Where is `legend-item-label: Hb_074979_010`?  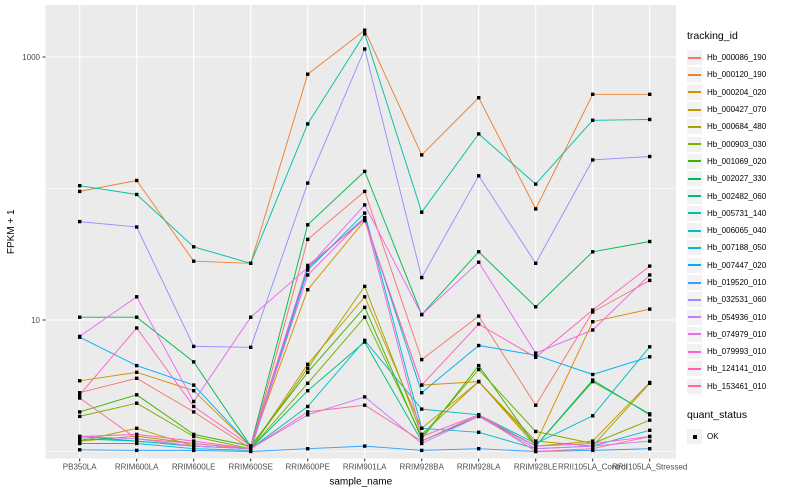
legend-item-label: Hb_074979_010 is located at coordinates (737, 334).